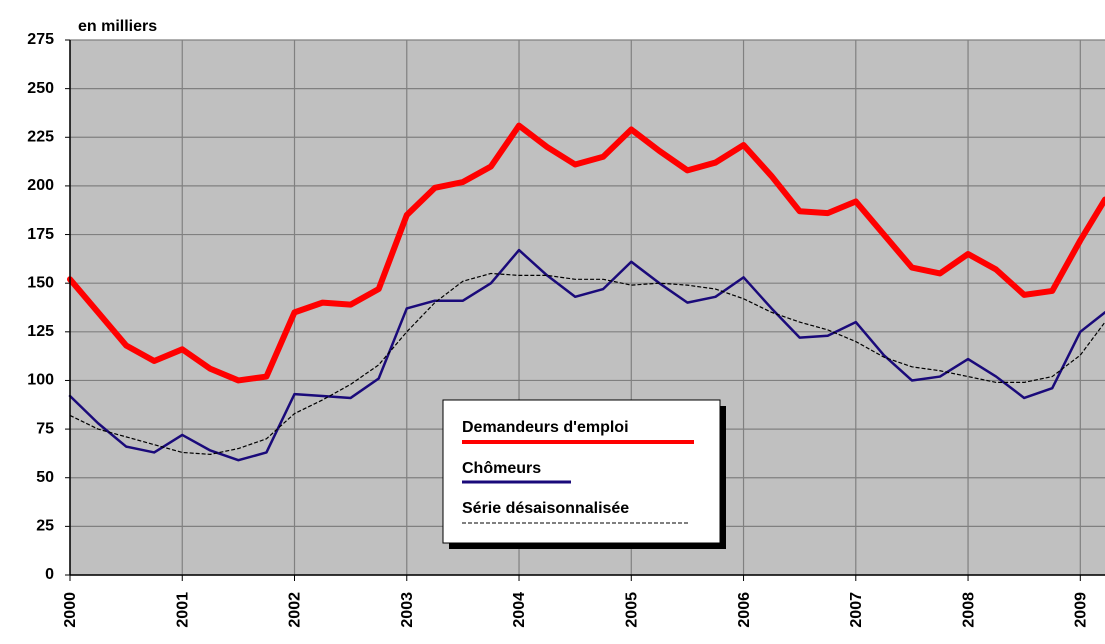  Describe the element at coordinates (40, 234) in the screenshot. I see `y-tick-label: 175` at that location.